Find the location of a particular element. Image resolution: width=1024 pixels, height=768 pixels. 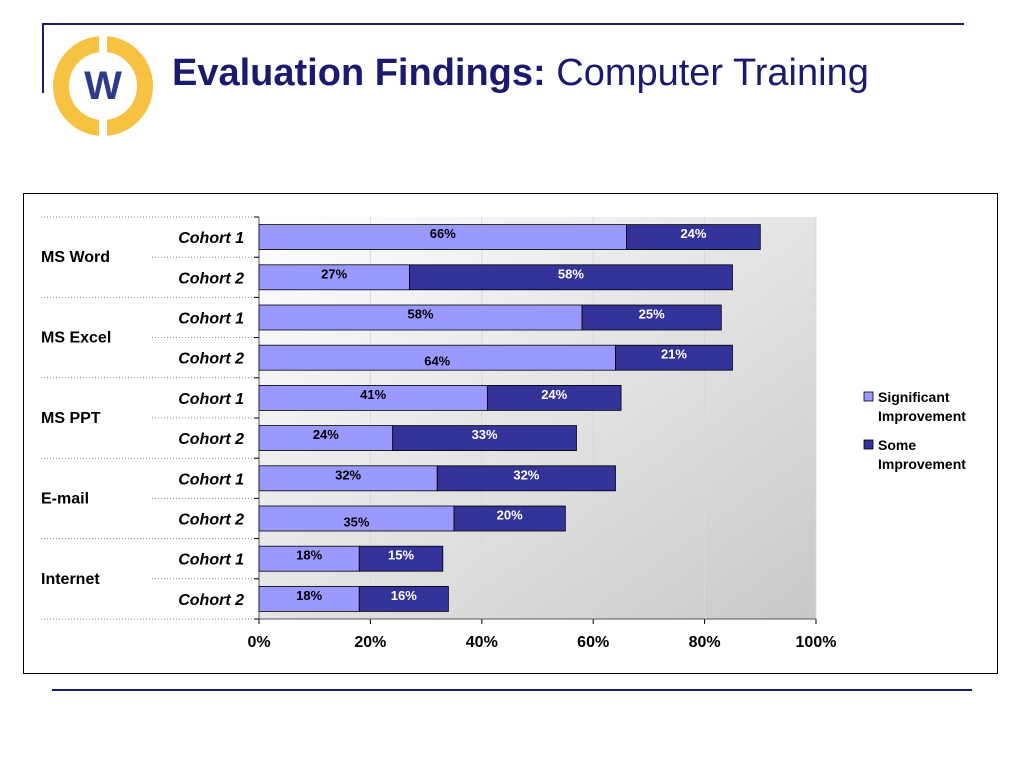

data-label-some: 15% is located at coordinates (401, 555).